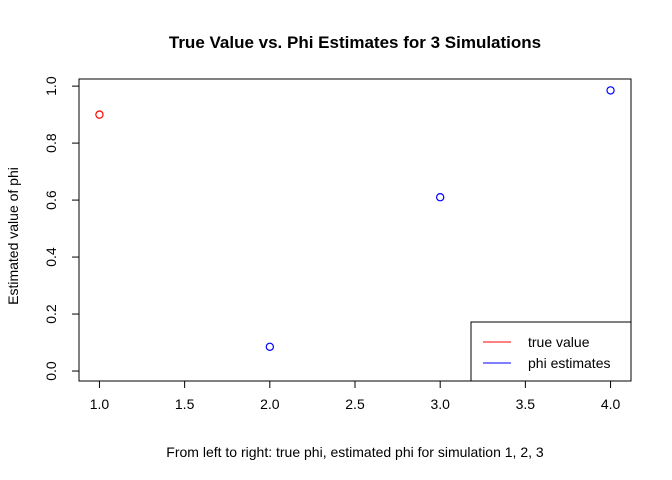 This screenshot has height=480, width=672. What do you see at coordinates (51, 257) in the screenshot?
I see `y-tick-label: 0.4` at bounding box center [51, 257].